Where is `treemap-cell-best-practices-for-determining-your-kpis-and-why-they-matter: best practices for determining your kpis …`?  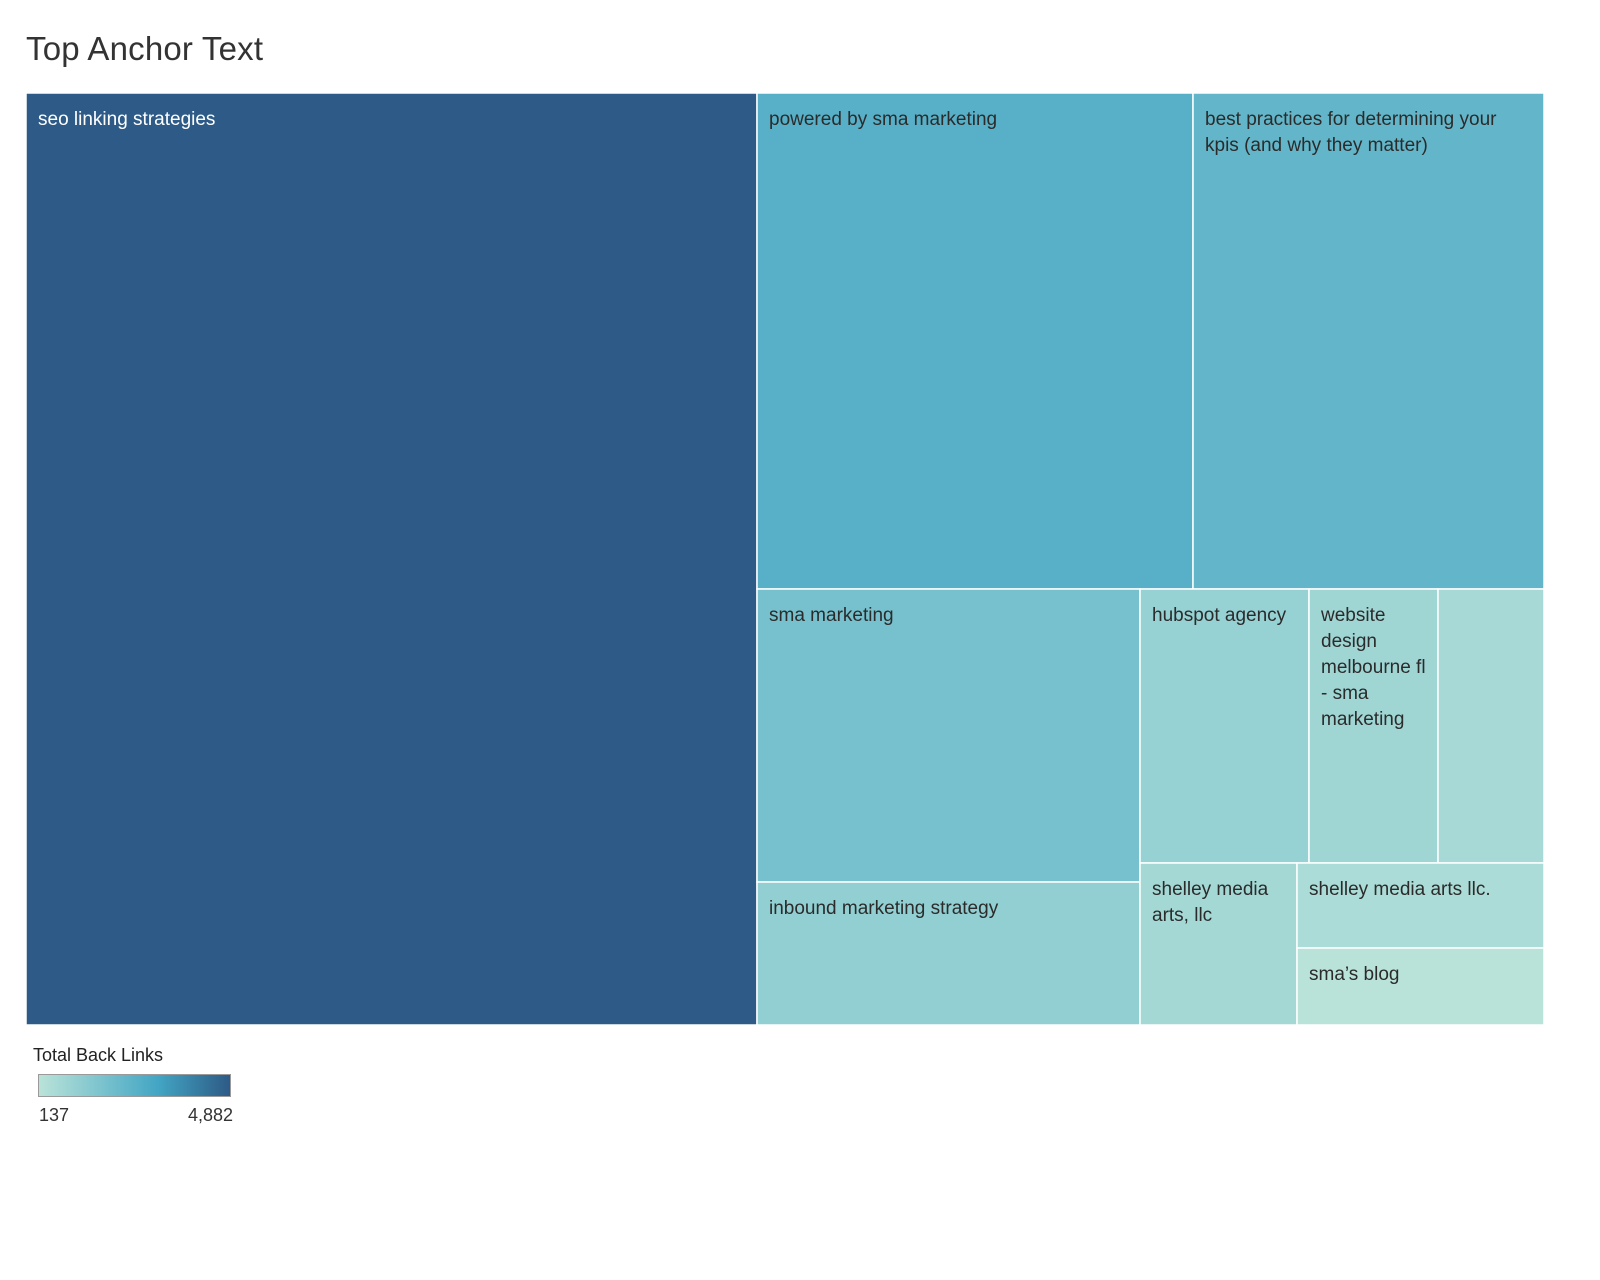 treemap-cell-best-practices-for-determining-your-kpis-and-why-they-matter: best practices for determining your kpis … is located at coordinates (1368, 341).